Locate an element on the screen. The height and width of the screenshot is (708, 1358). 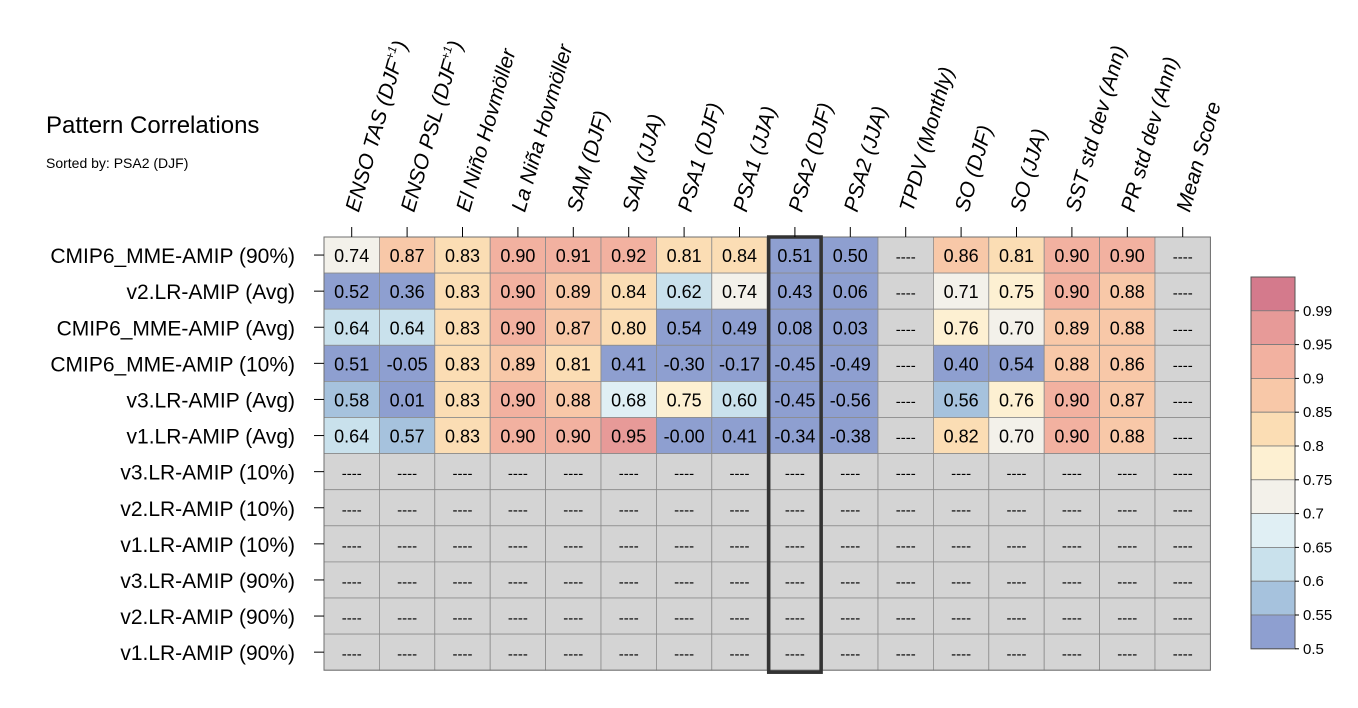
data-label: -0.34 is located at coordinates (794, 437).